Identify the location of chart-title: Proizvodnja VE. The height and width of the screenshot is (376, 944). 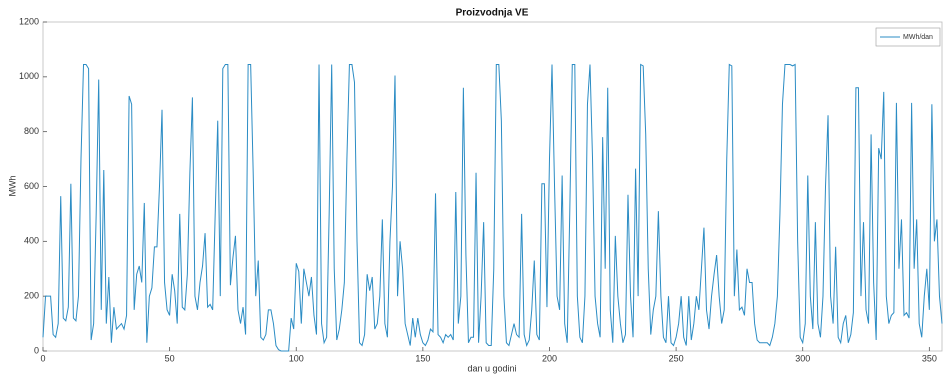
(492, 13).